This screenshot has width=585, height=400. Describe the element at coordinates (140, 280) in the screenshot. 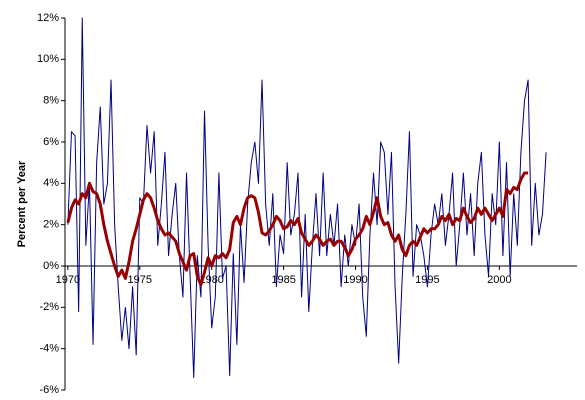

I see `x-tick-label: 1975` at that location.